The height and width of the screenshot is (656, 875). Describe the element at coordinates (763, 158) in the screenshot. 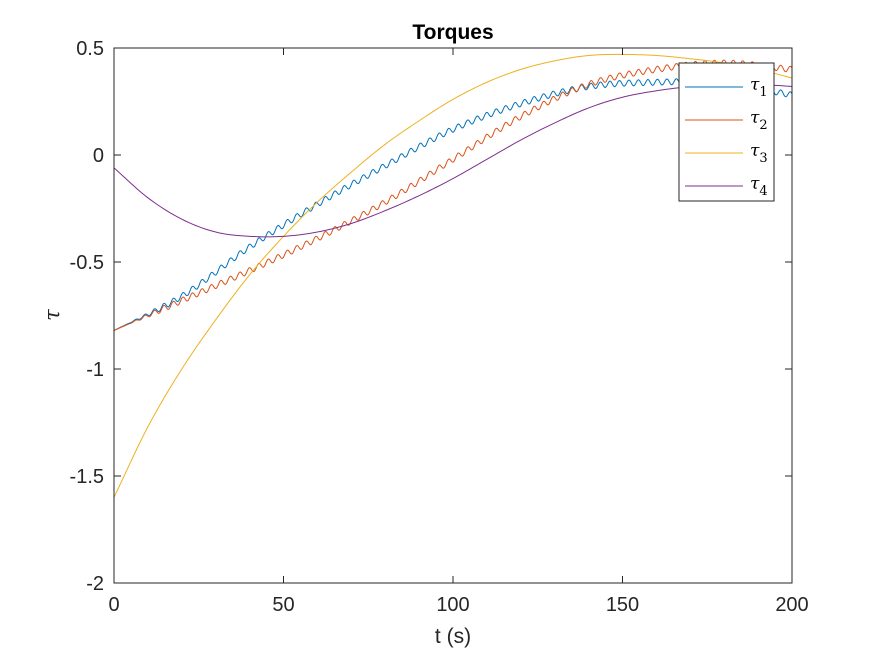

I see `legend-subscript: 3` at that location.